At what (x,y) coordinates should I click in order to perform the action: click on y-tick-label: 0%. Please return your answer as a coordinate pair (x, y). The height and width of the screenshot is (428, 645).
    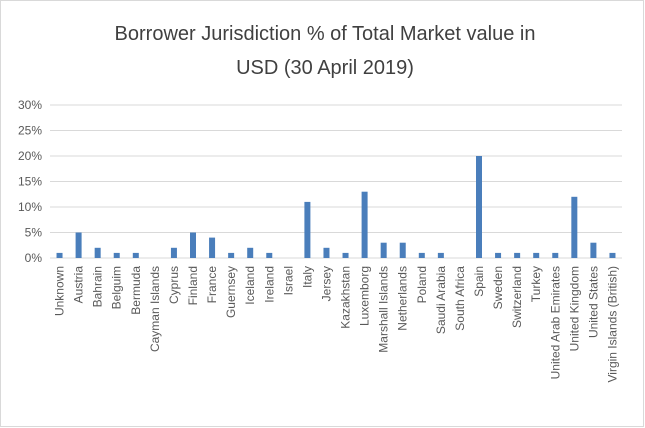
    Looking at the image, I should click on (34, 258).